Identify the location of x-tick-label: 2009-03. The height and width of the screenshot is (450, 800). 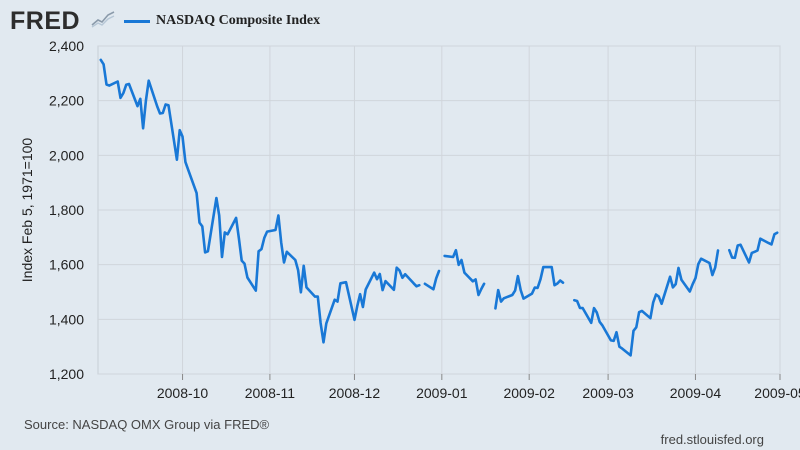
(608, 393).